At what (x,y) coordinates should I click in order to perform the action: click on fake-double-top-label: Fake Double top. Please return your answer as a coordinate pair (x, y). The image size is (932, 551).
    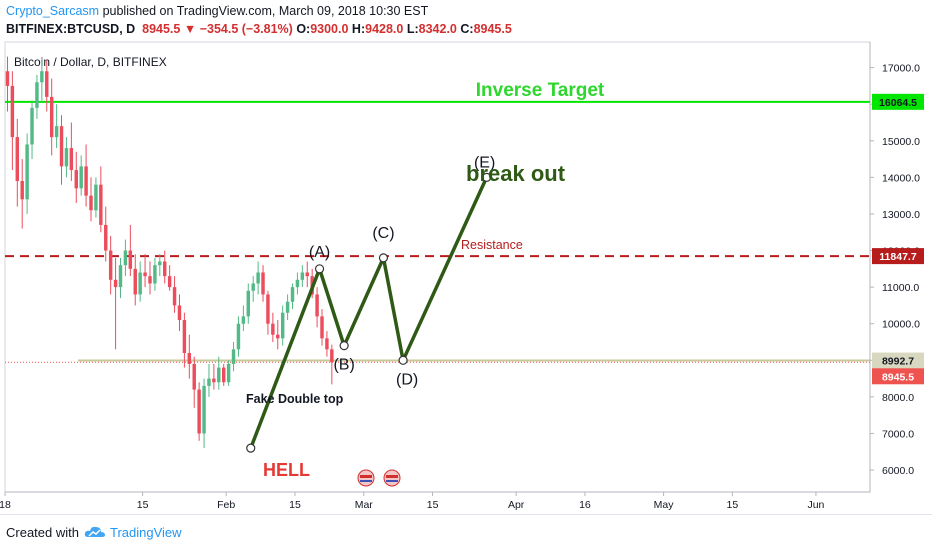
    Looking at the image, I should click on (295, 399).